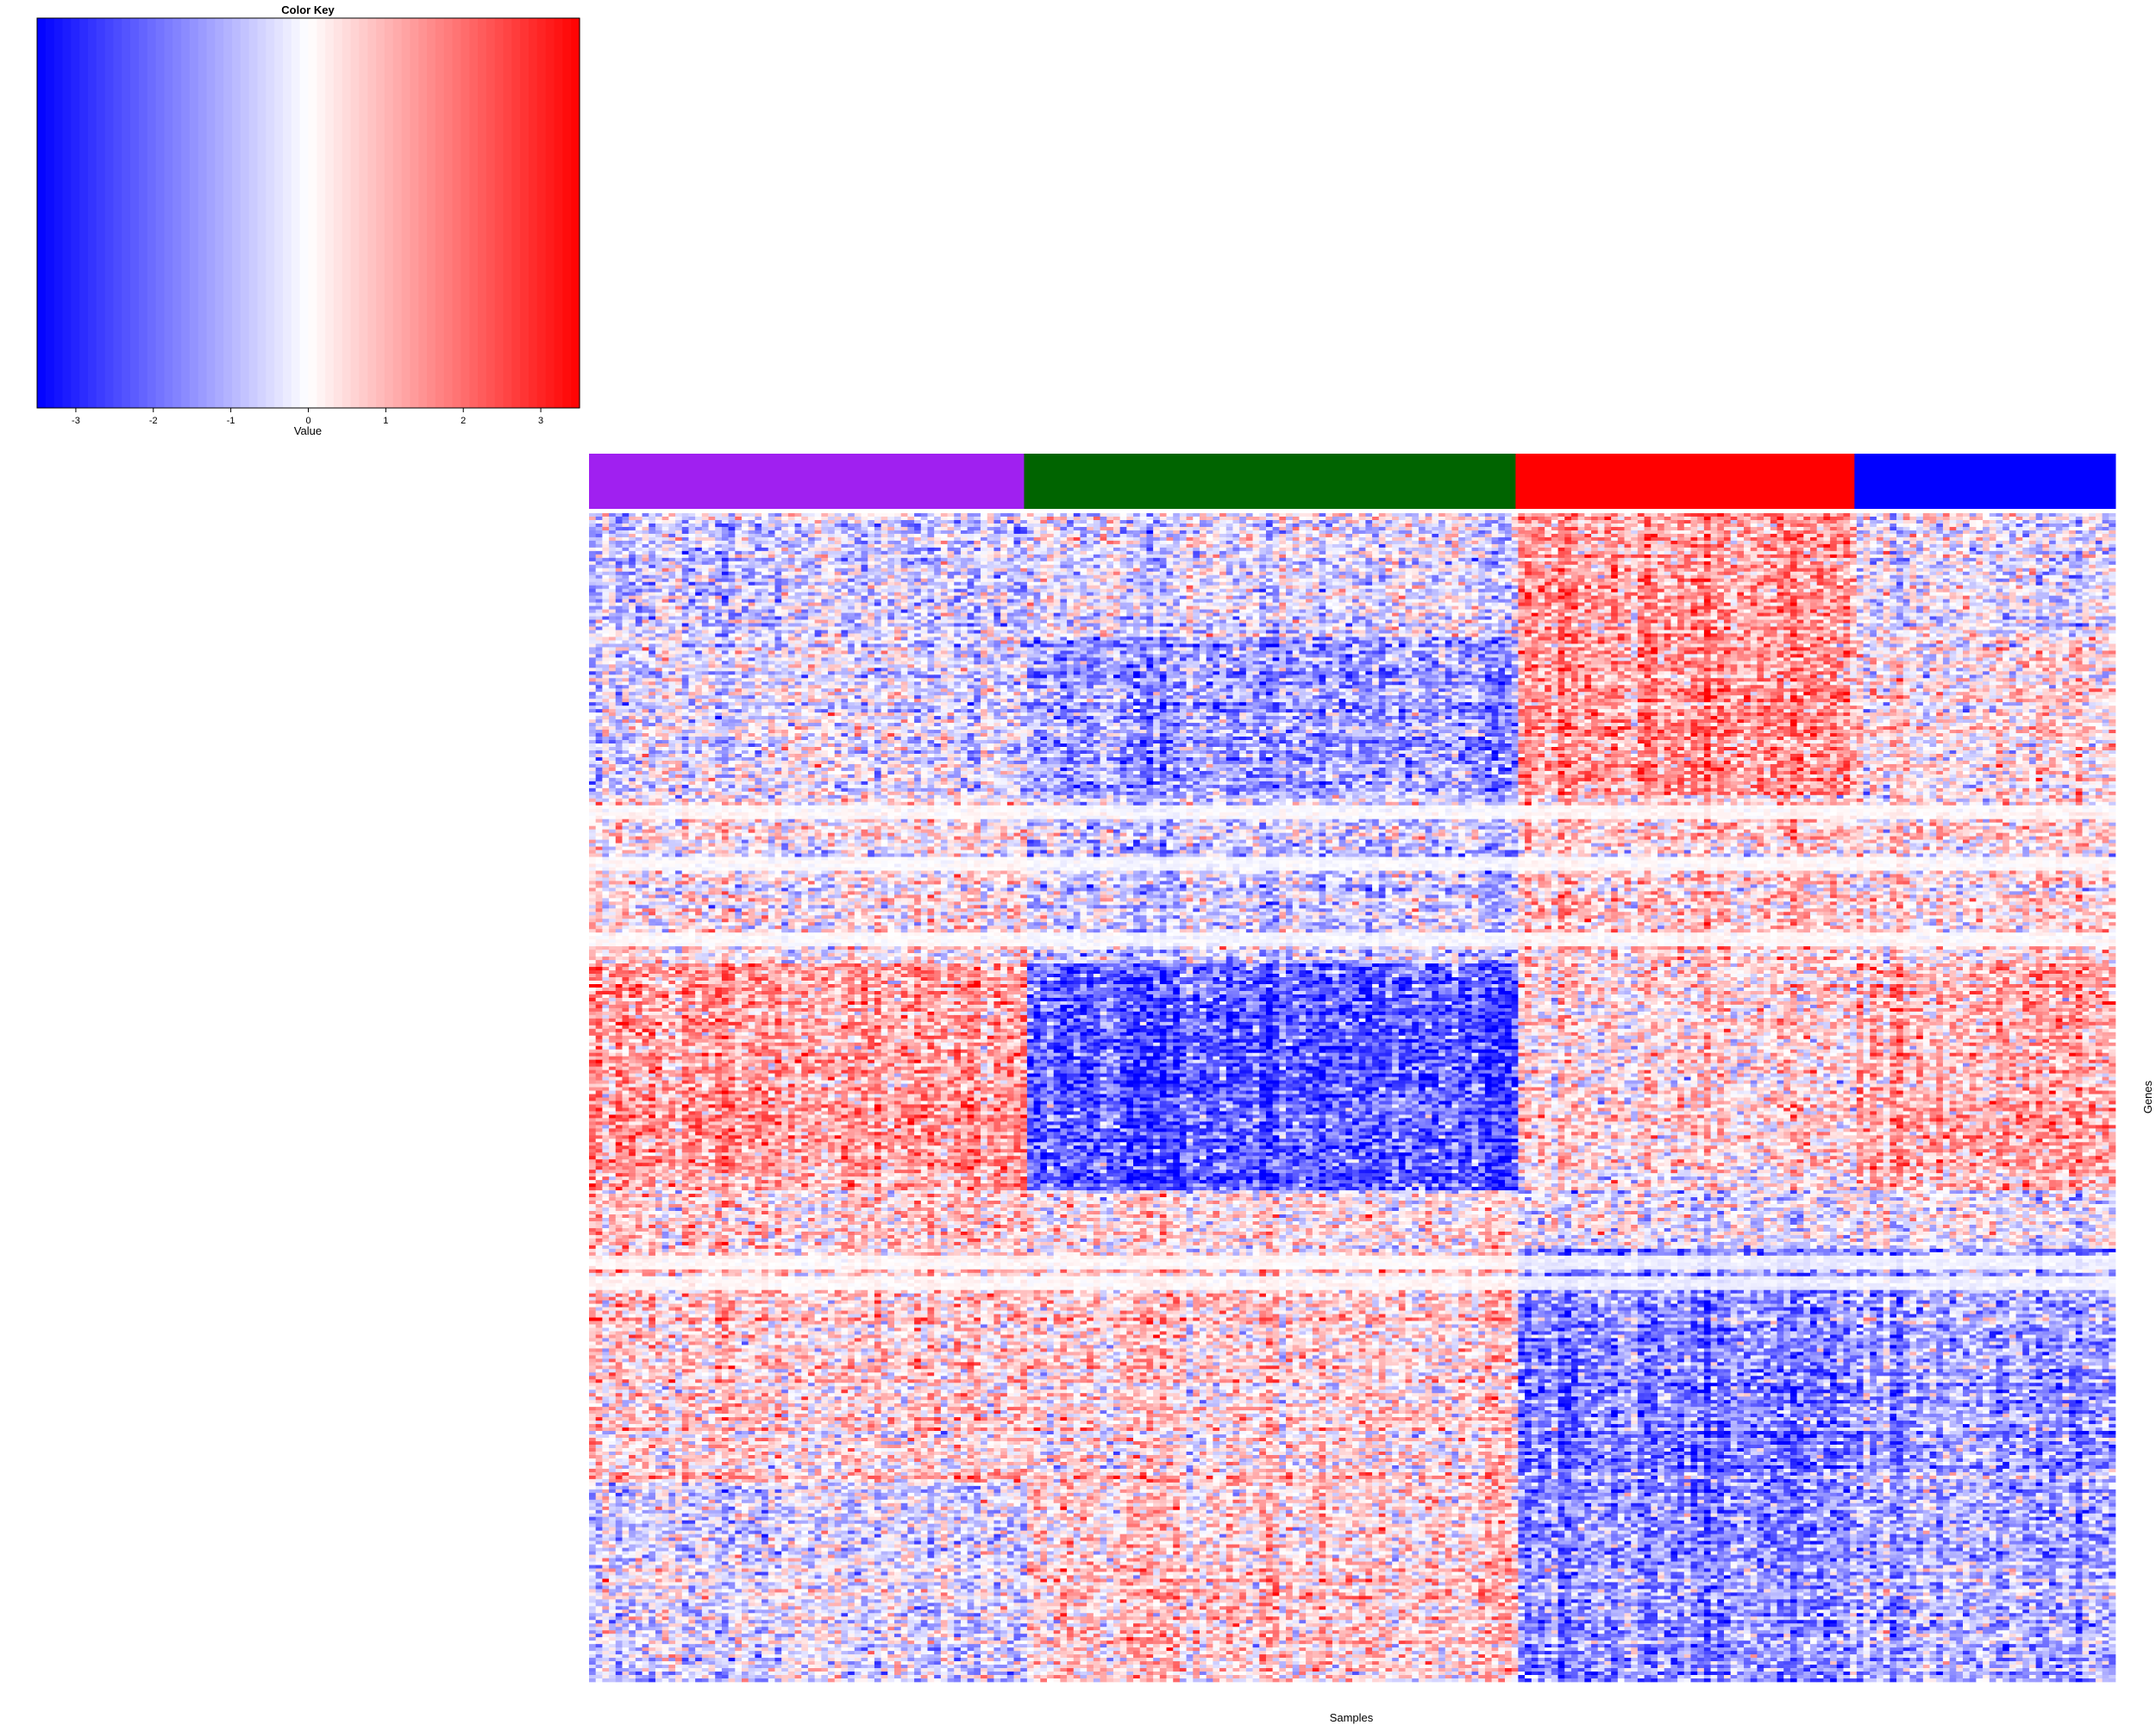  I want to click on column-group-bar, so click(1352, 481).